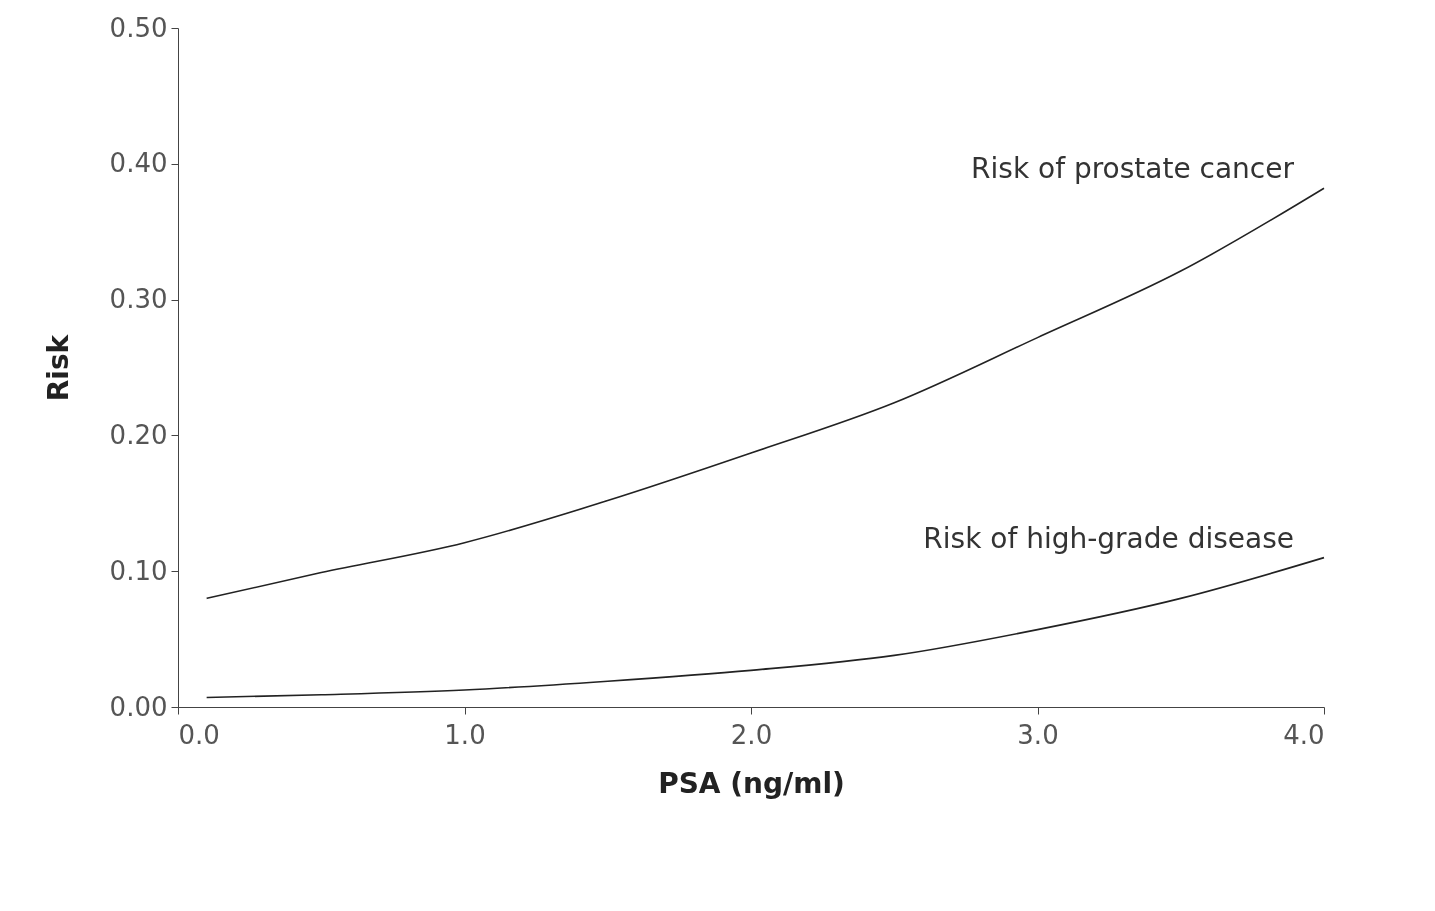  Describe the element at coordinates (199, 734) in the screenshot. I see `x-tick-label: 0.0` at that location.